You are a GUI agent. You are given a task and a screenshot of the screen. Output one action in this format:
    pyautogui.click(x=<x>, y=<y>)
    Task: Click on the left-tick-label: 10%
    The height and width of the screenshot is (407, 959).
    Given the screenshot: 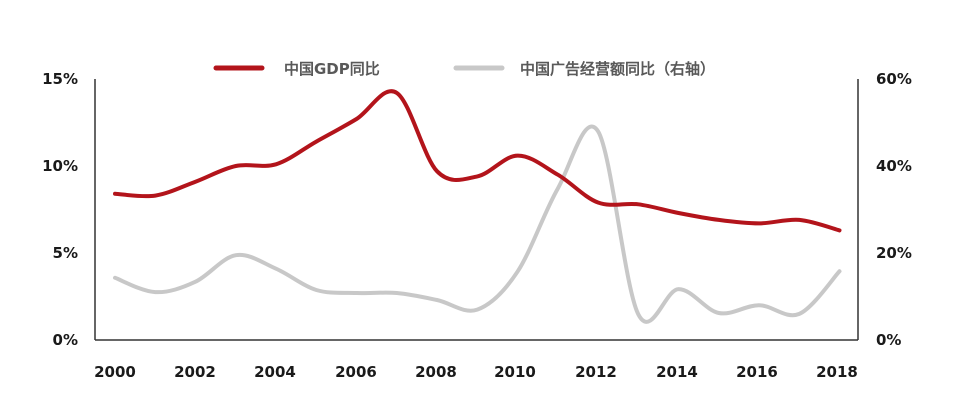 What is the action you would take?
    pyautogui.click(x=60, y=166)
    